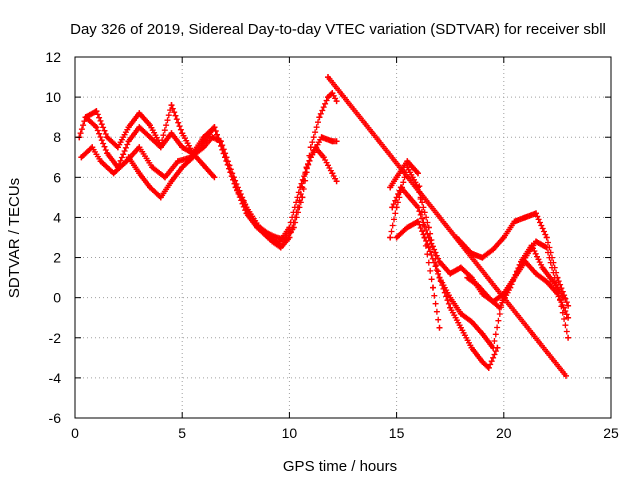 The image size is (640, 480). I want to click on x-tick-label: 15, so click(397, 433).